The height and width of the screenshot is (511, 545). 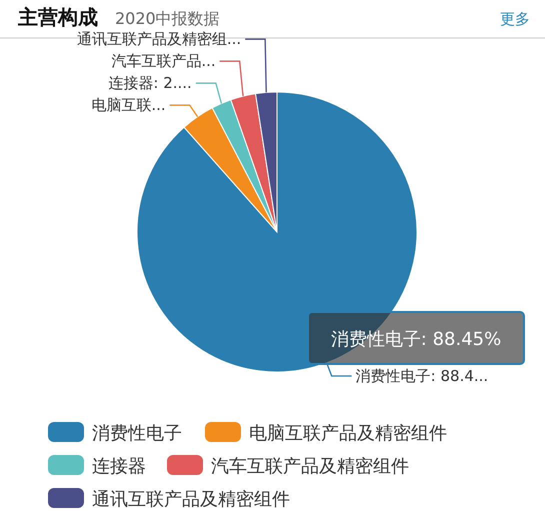 I want to click on text: 消费性电子: 88.45%, so click(x=416, y=339).